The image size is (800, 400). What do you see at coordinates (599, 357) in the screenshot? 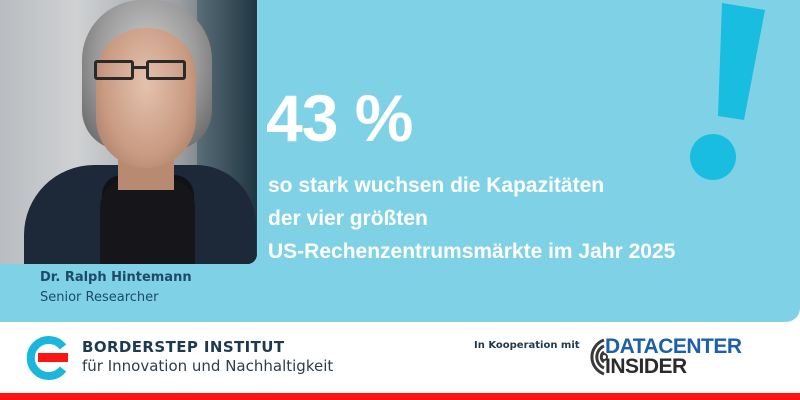
I see `datacenter-insider-target-icon` at bounding box center [599, 357].